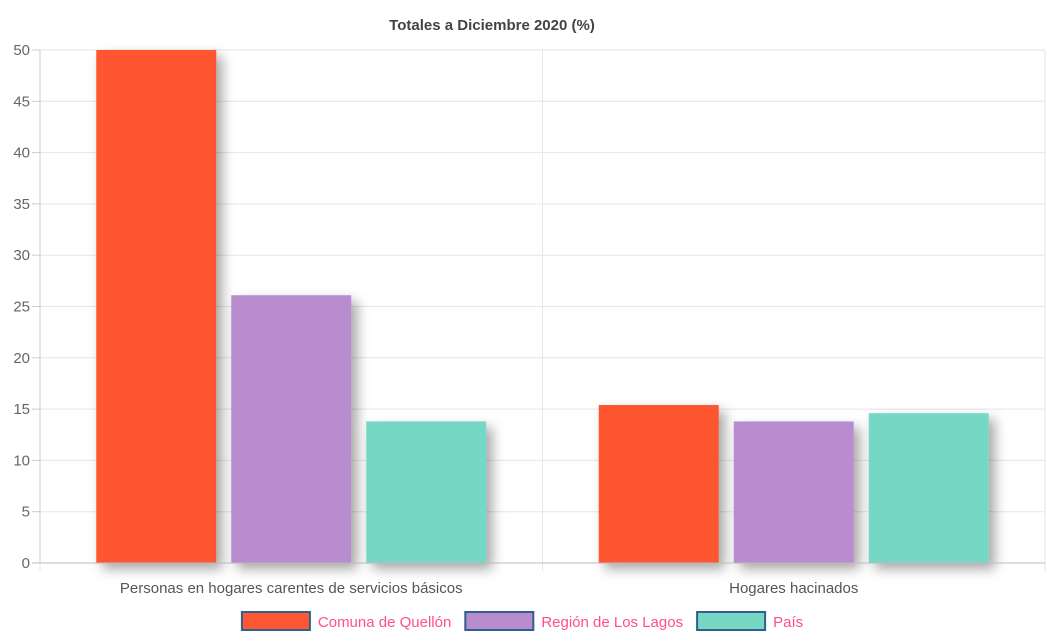 The height and width of the screenshot is (643, 1047). What do you see at coordinates (26, 512) in the screenshot?
I see `y-tick-label: 5` at bounding box center [26, 512].